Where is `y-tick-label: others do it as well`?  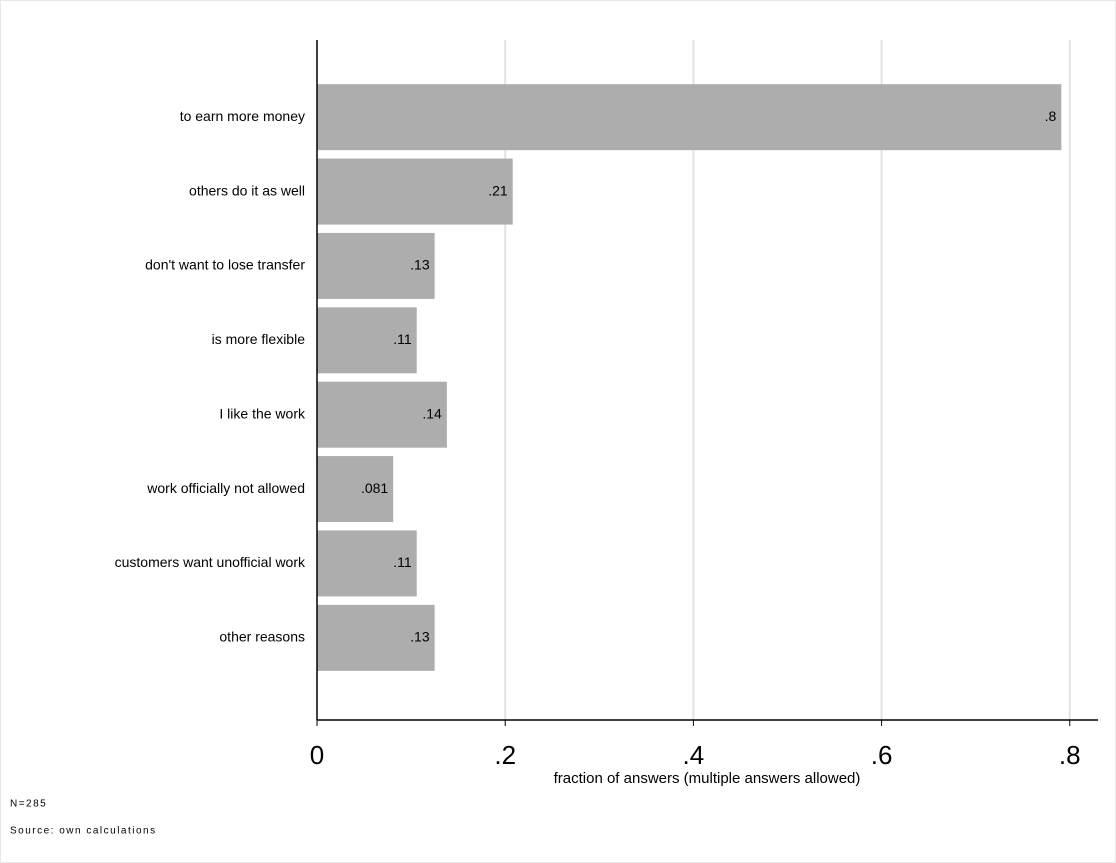 y-tick-label: others do it as well is located at coordinates (247, 190).